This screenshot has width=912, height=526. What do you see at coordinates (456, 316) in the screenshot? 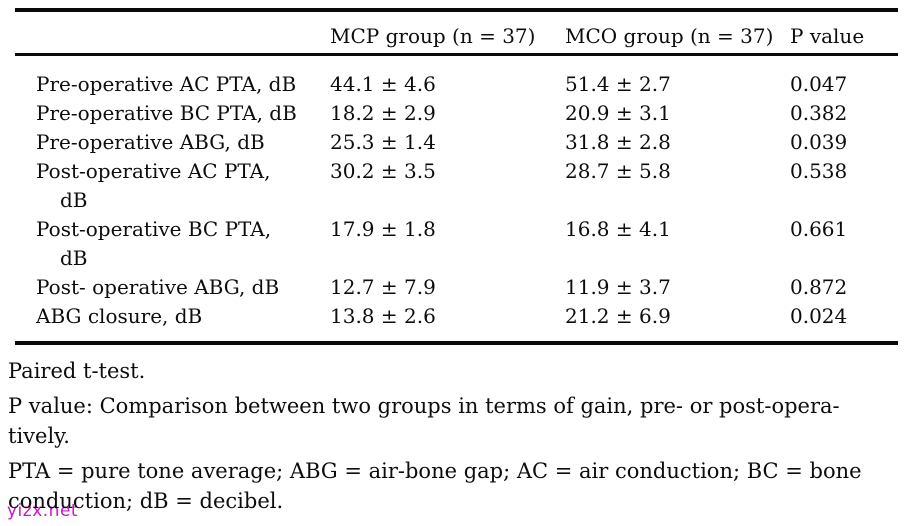
I see `table-row: ABG closure, dB 13.8 ± 2.6 21.2 ± 6.9 0.024` at bounding box center [456, 316].